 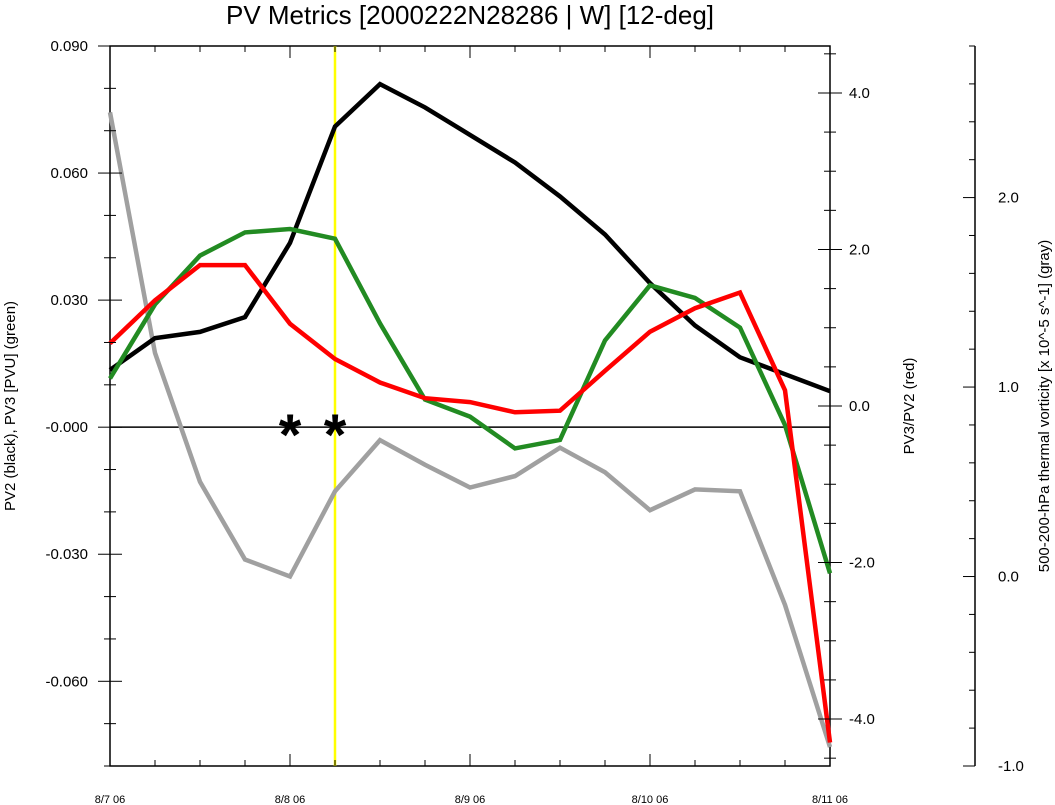 I want to click on far-right-tick-label: 2.0, so click(x=1008, y=198).